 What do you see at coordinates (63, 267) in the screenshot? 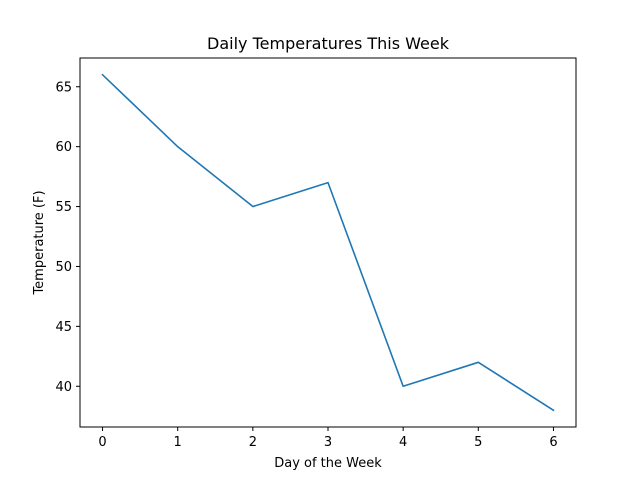
I see `y-tick-label: 50` at bounding box center [63, 267].